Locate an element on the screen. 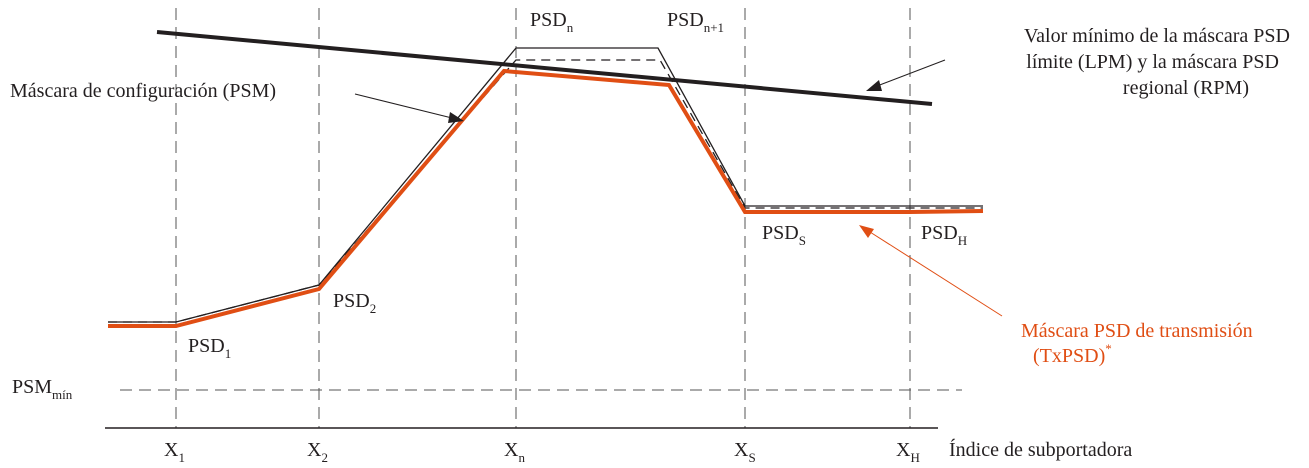 The image size is (1309, 468). txpsd-label: Máscara PSD de transmisión is located at coordinates (1137, 331).